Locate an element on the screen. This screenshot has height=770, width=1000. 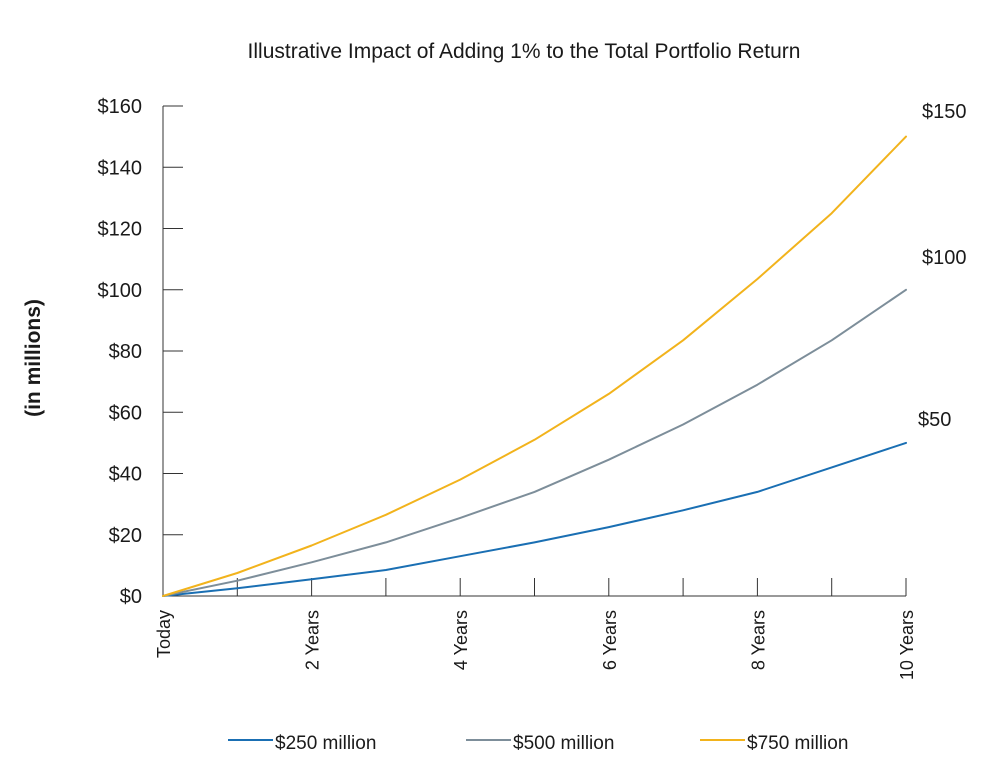
x-tick-label: 6 Years is located at coordinates (610, 640).